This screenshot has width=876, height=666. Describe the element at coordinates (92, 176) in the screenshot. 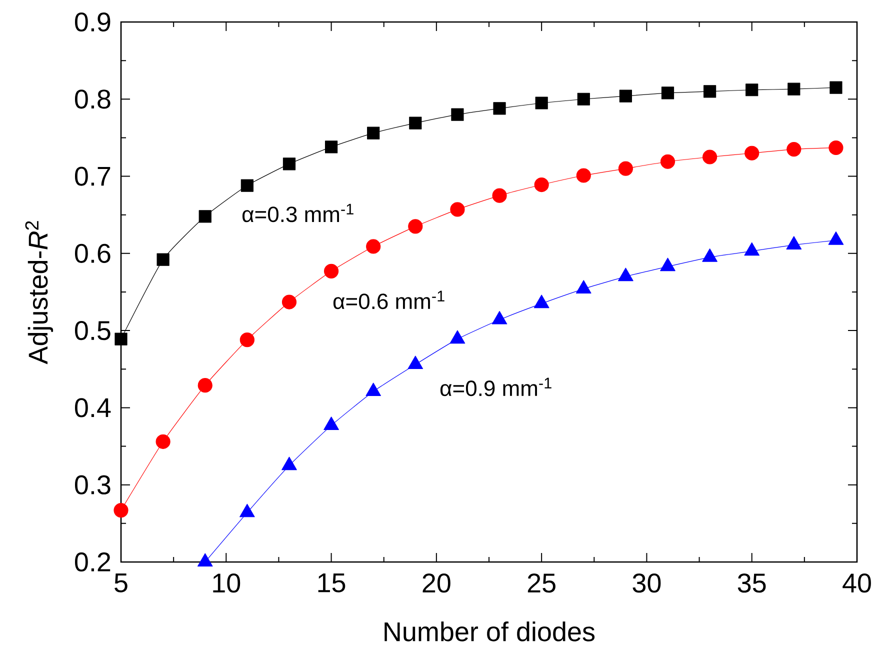

I see `y-tick-label: 0.7` at that location.